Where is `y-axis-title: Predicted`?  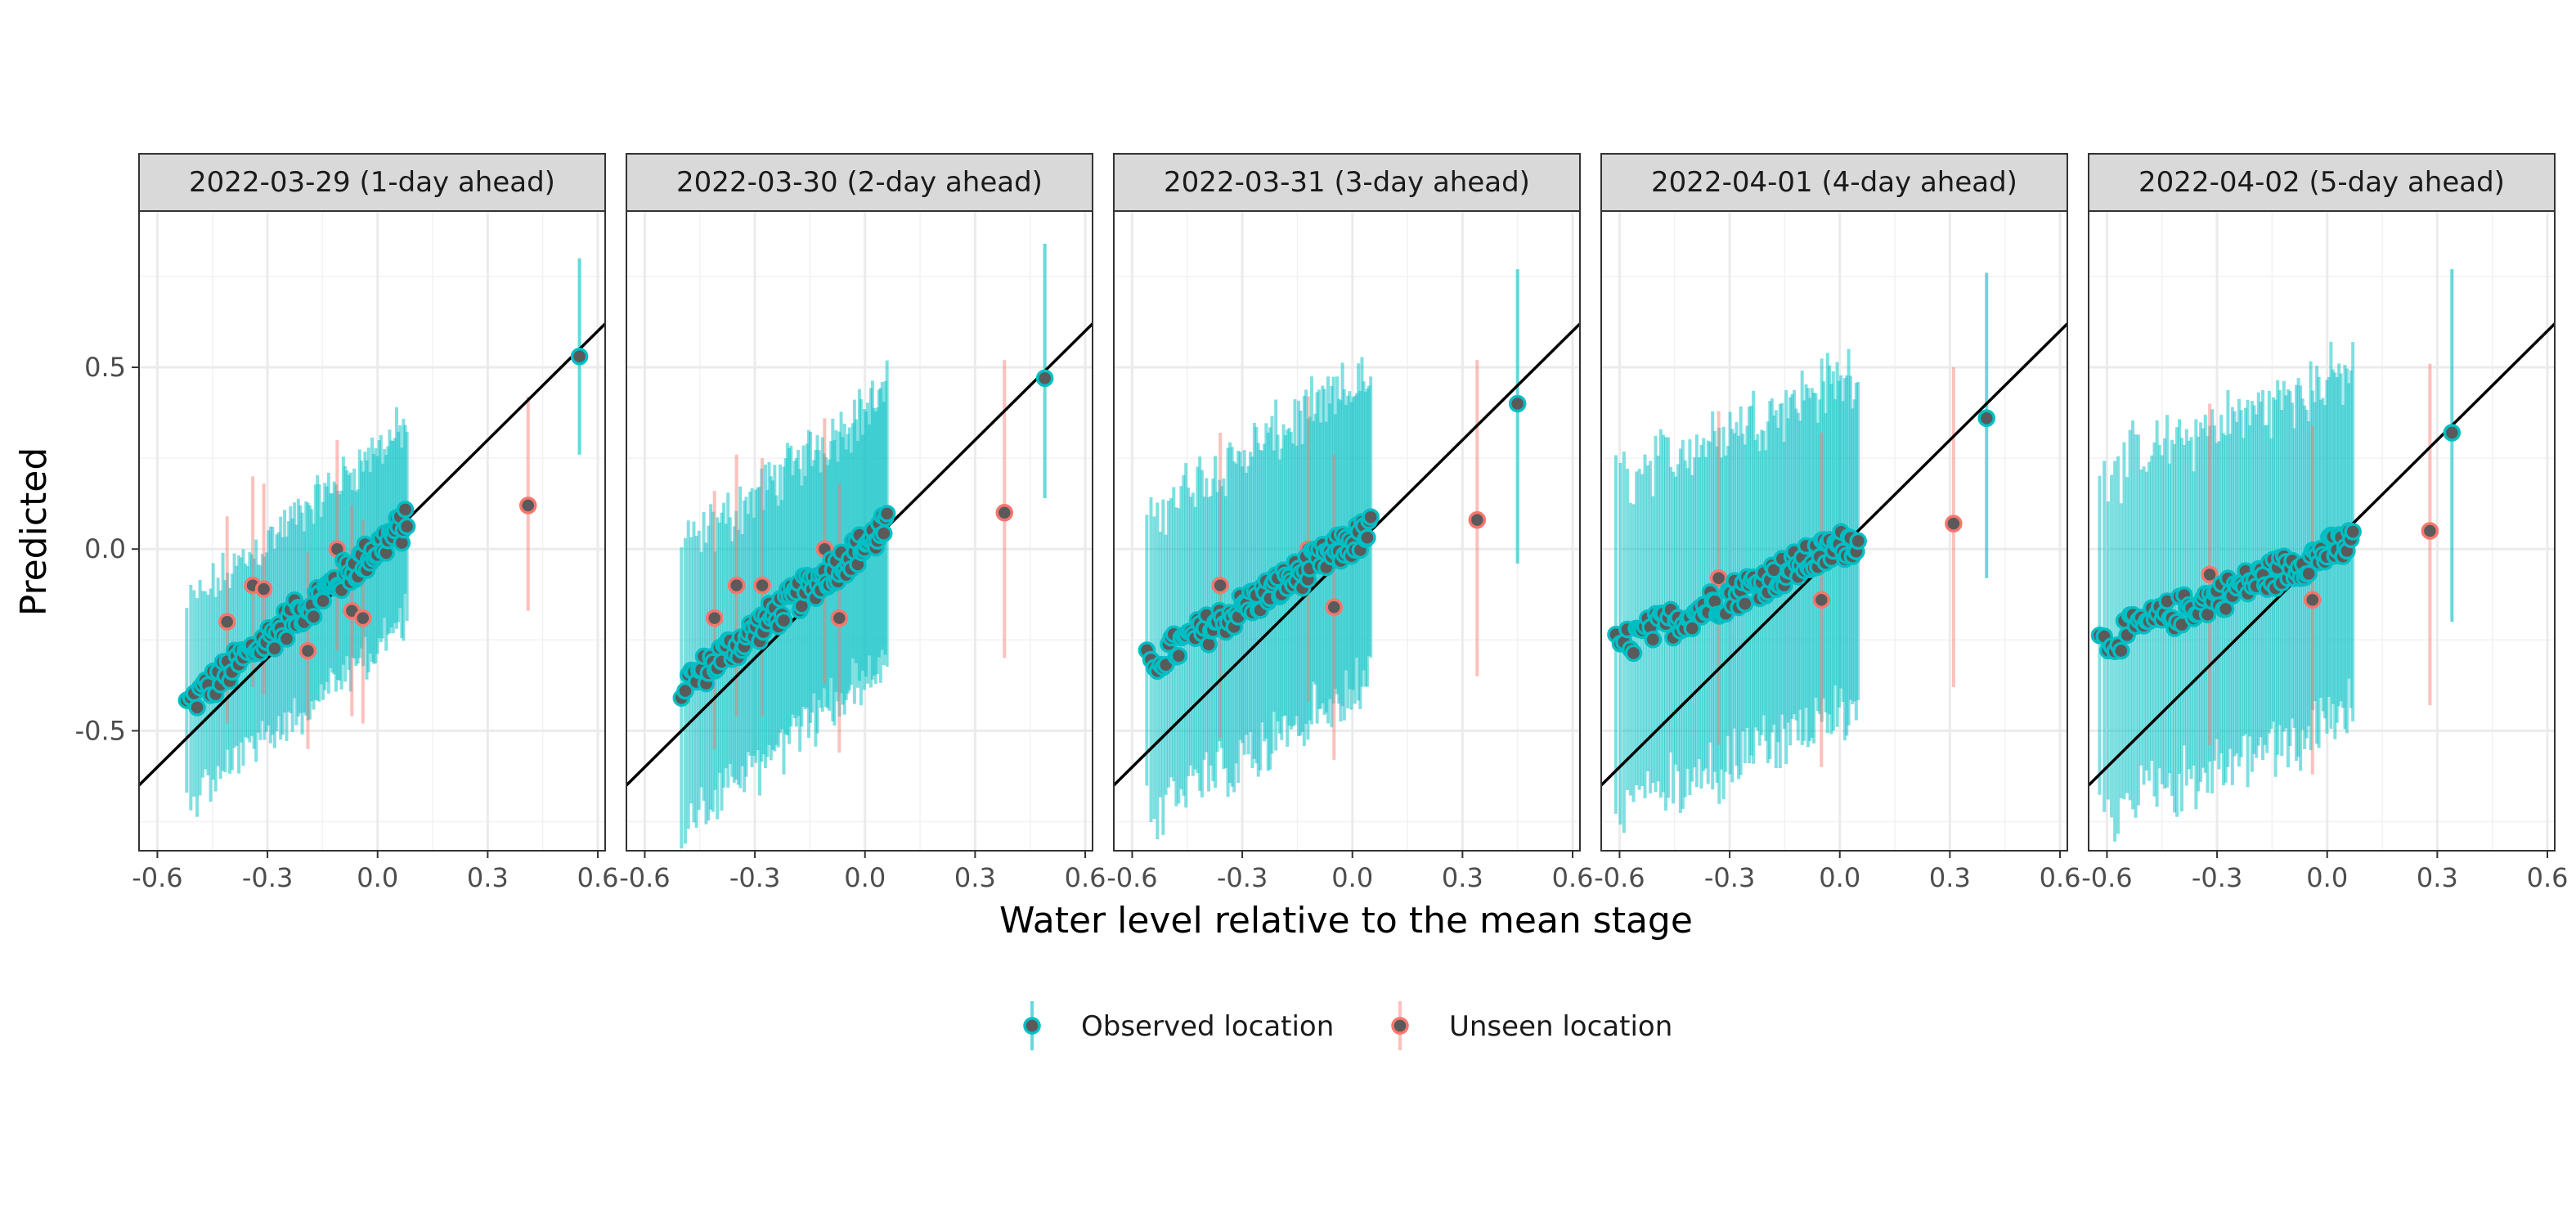
y-axis-title: Predicted is located at coordinates (34, 532).